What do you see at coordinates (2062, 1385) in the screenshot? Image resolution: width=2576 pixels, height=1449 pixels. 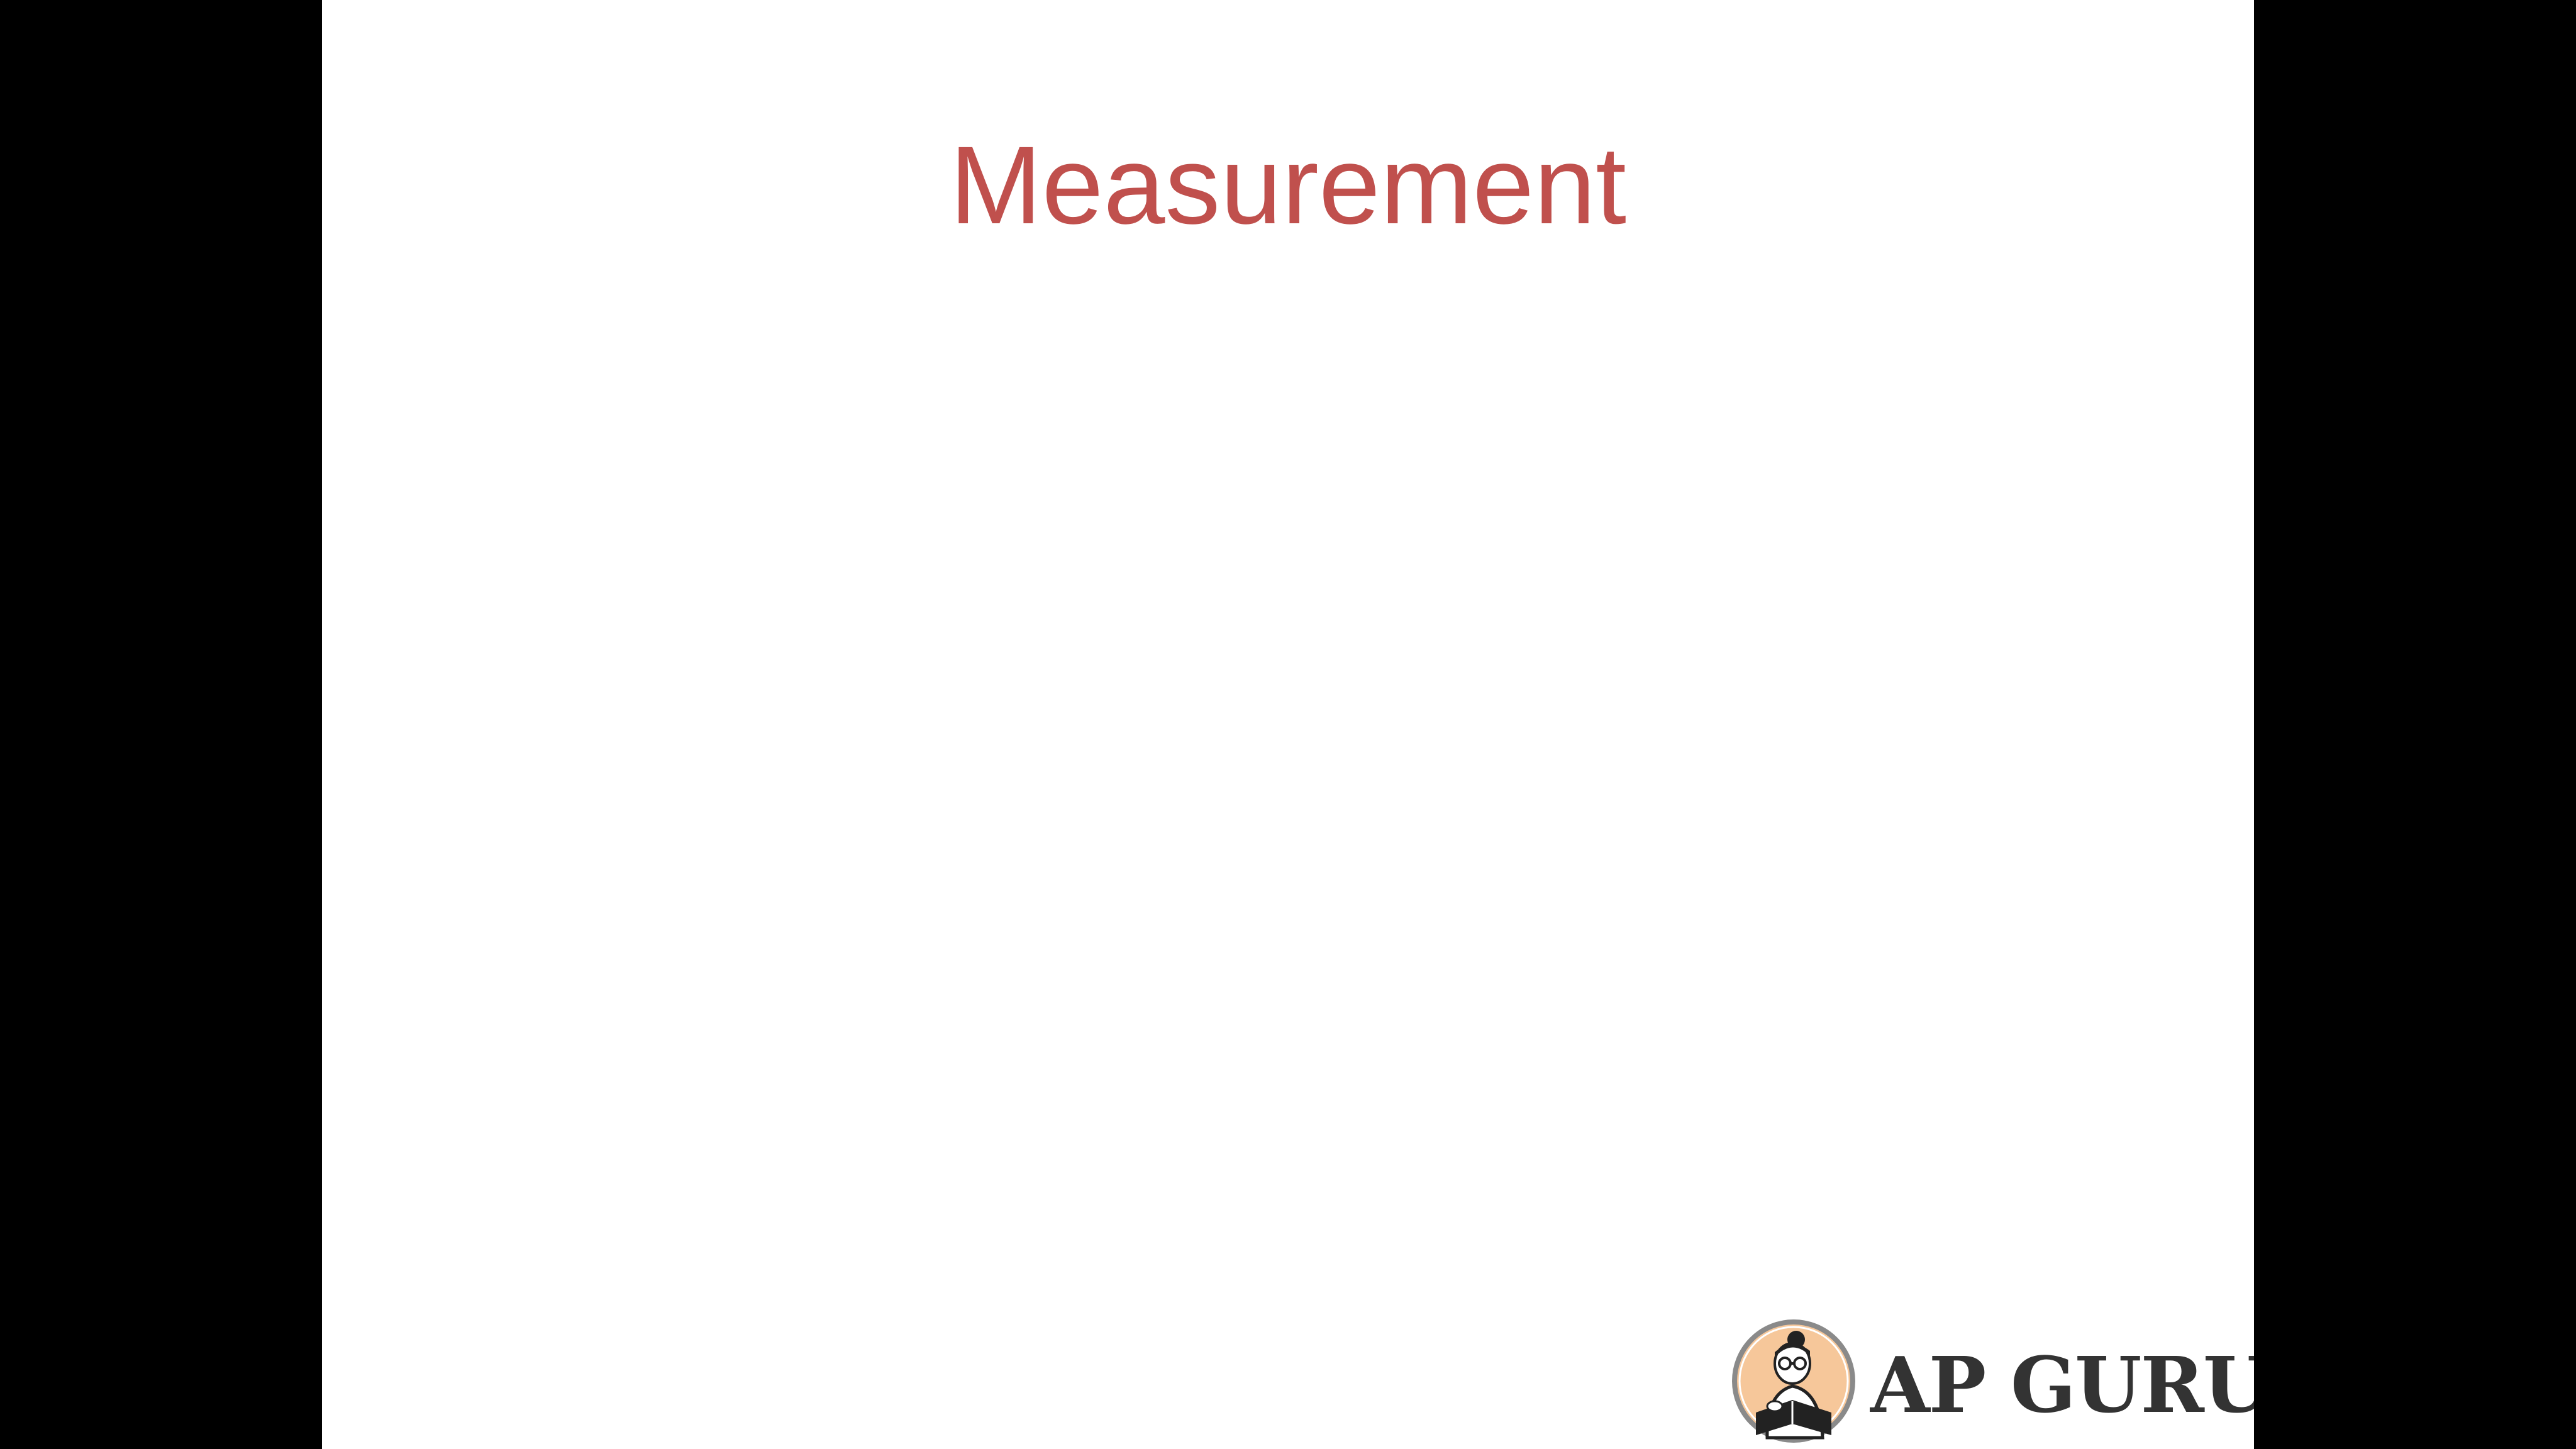 I see `logo-text: AP GURU` at bounding box center [2062, 1385].